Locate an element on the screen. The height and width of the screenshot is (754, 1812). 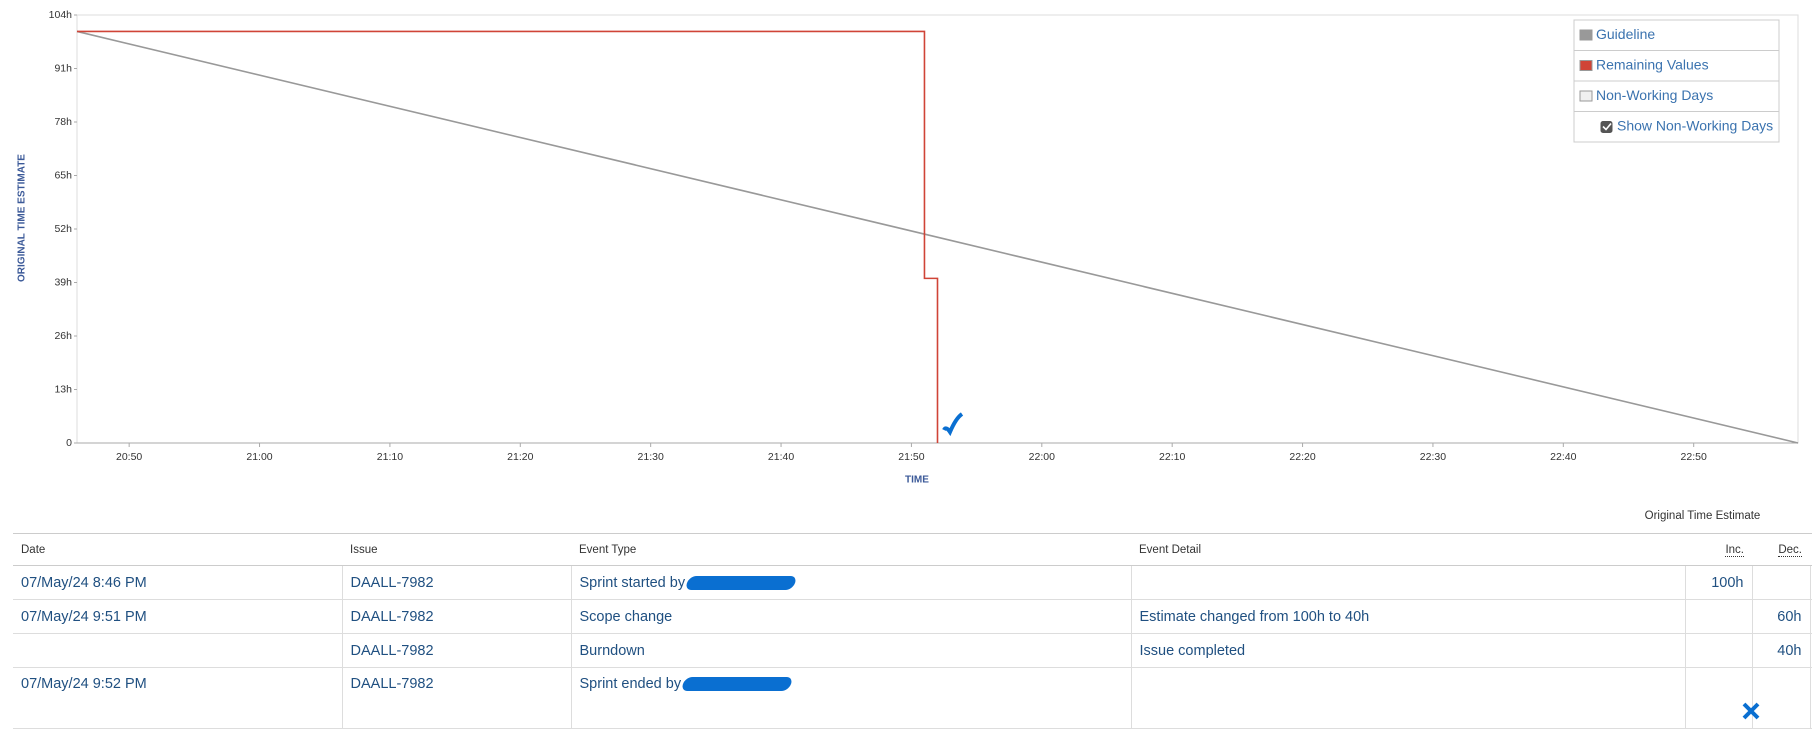
y-tick-label: 13h is located at coordinates (63, 389).